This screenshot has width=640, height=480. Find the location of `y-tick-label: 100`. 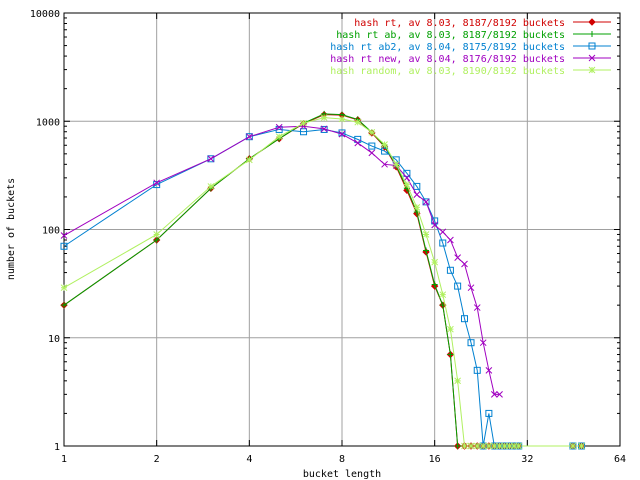

y-tick-label: 100 is located at coordinates (51, 231).